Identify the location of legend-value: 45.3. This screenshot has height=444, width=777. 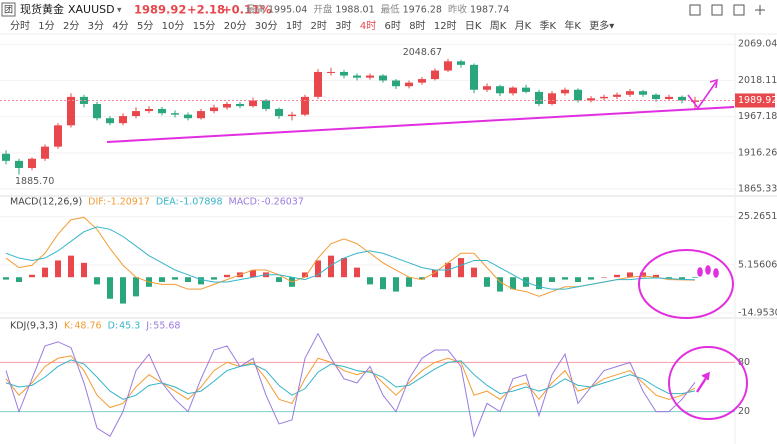
(129, 326).